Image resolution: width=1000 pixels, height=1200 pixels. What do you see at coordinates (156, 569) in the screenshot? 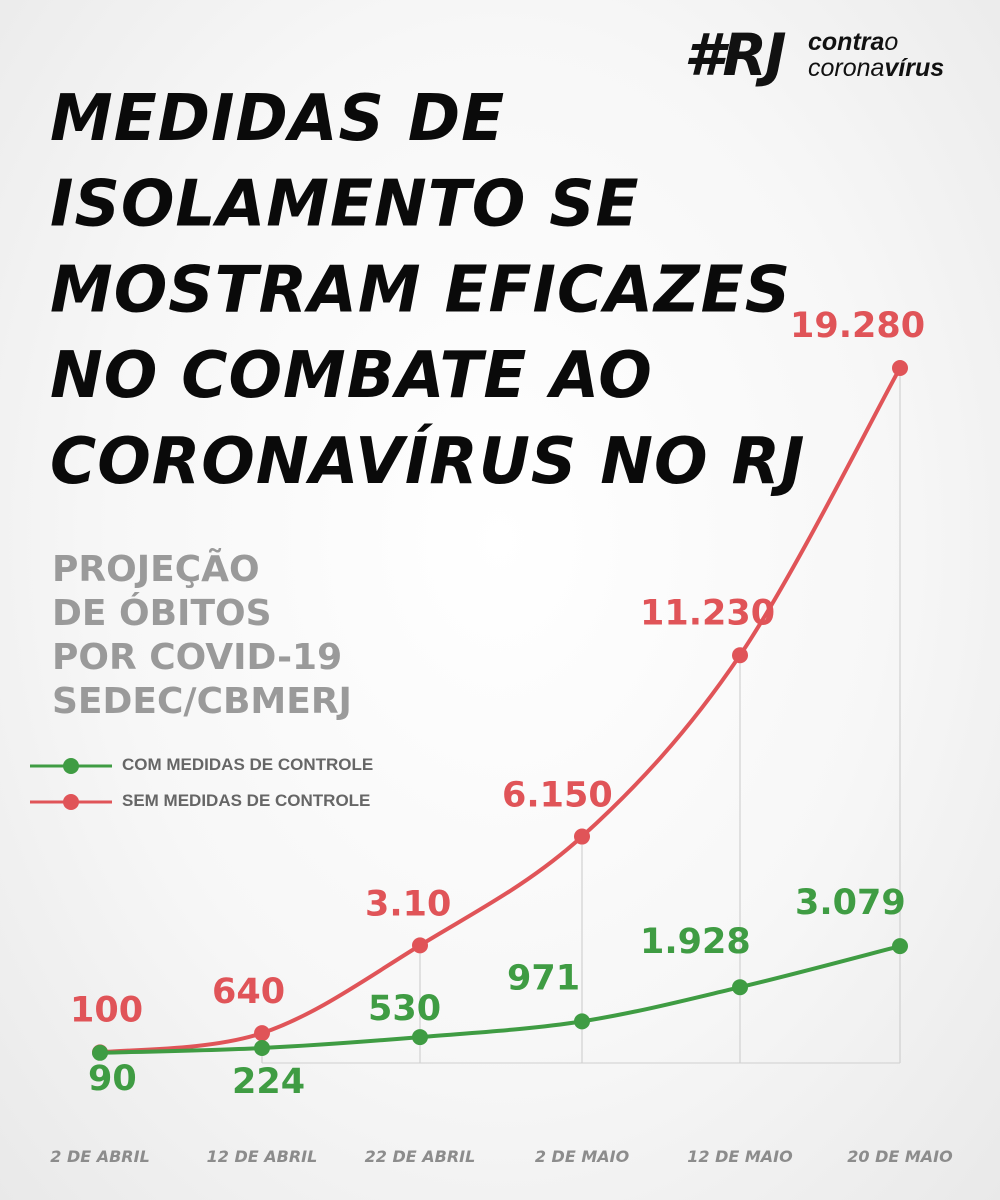
I see `subtitle-line: PROJEÇÃO` at bounding box center [156, 569].